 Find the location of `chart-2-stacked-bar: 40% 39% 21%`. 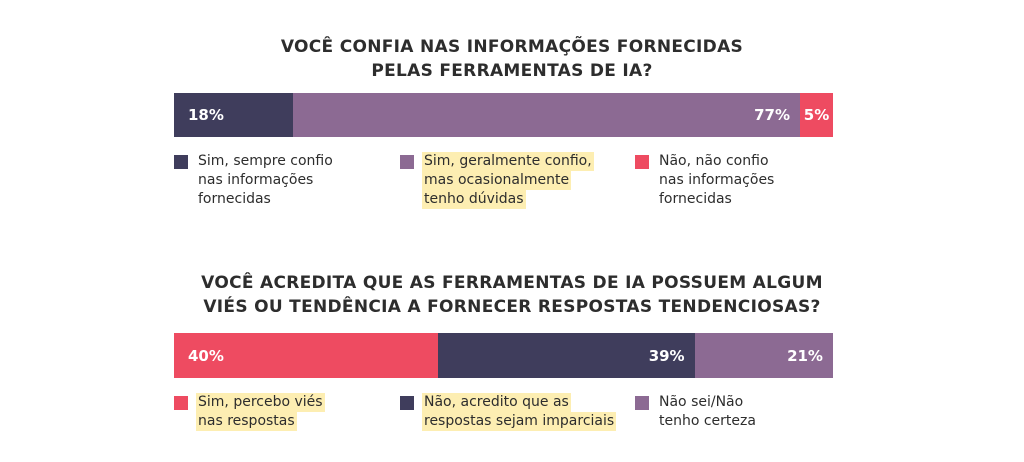

chart-2-stacked-bar: 40% 39% 21% is located at coordinates (503, 355).